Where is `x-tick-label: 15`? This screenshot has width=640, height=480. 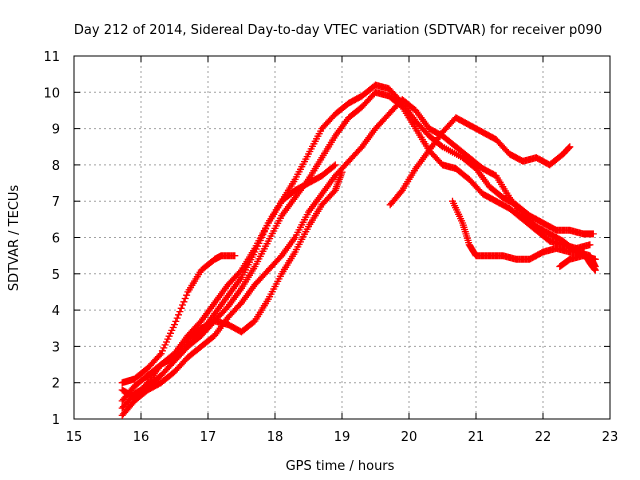
x-tick-label: 15 is located at coordinates (74, 437).